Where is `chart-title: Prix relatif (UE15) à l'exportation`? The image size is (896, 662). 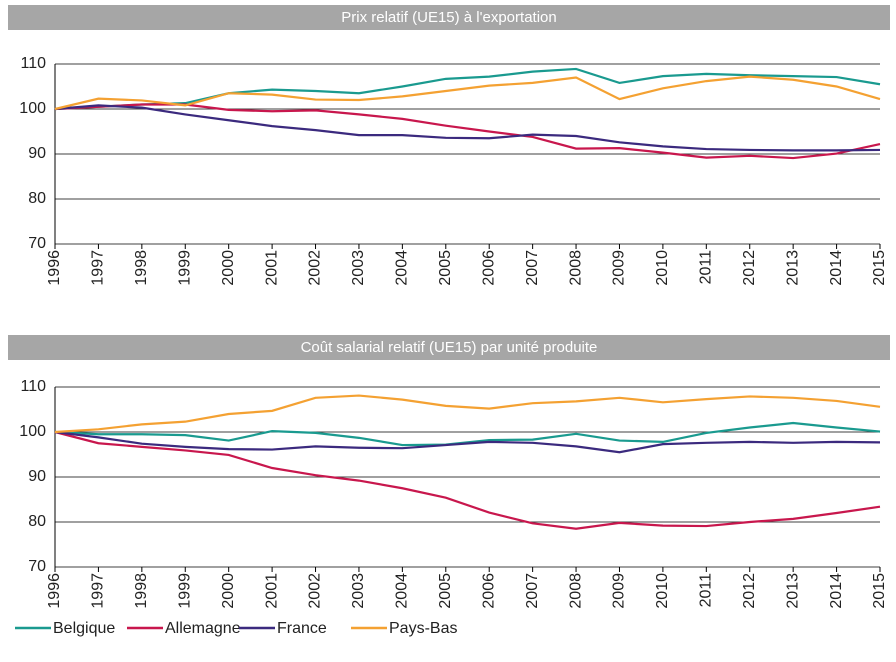 chart-title: Prix relatif (UE15) à l'exportation is located at coordinates (448, 17).